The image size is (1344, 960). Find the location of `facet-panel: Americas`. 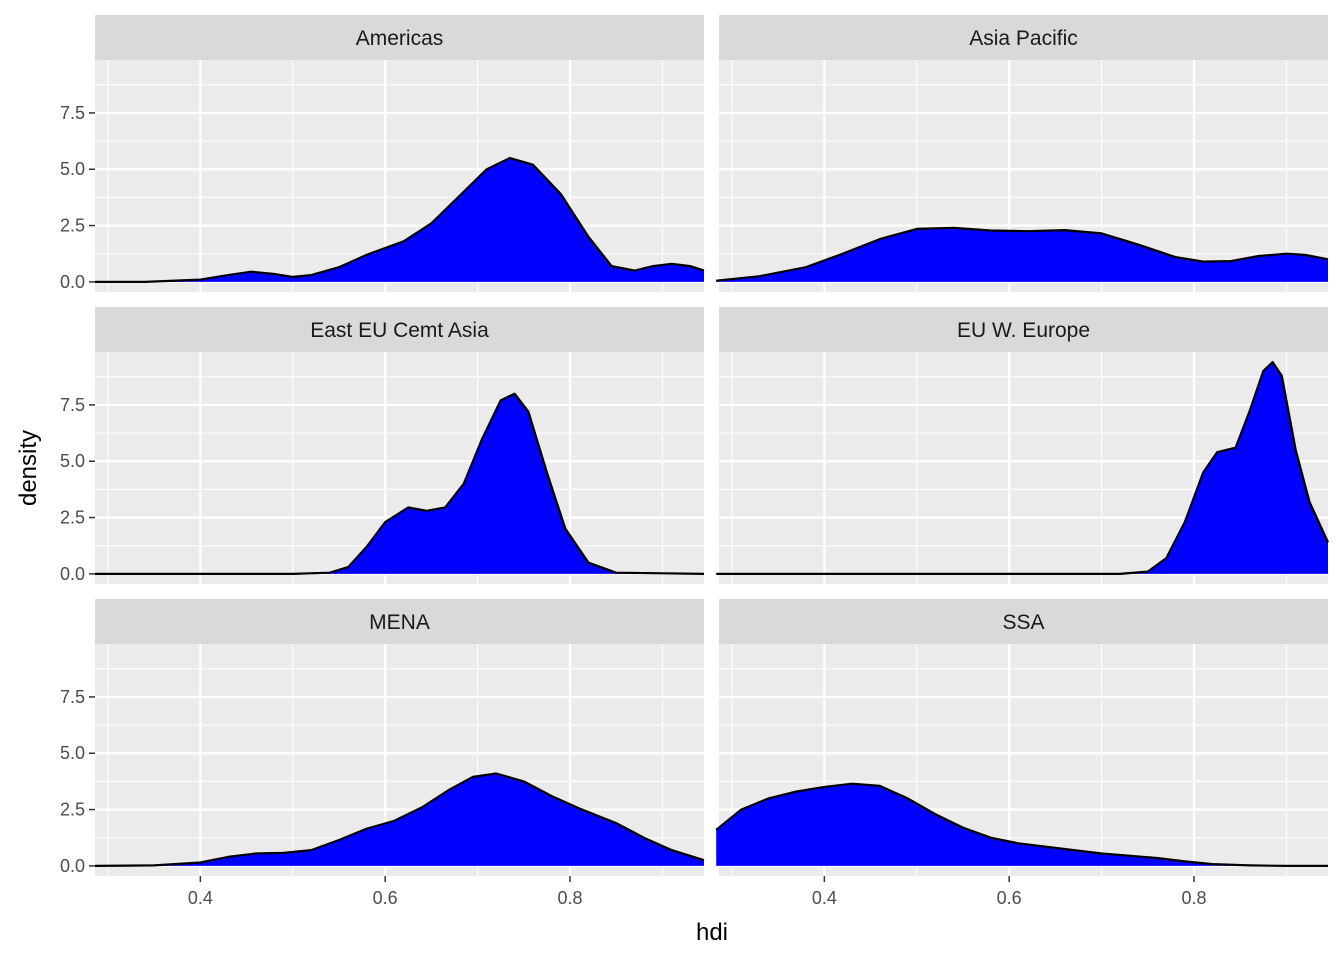

facet-panel: Americas is located at coordinates (400, 153).